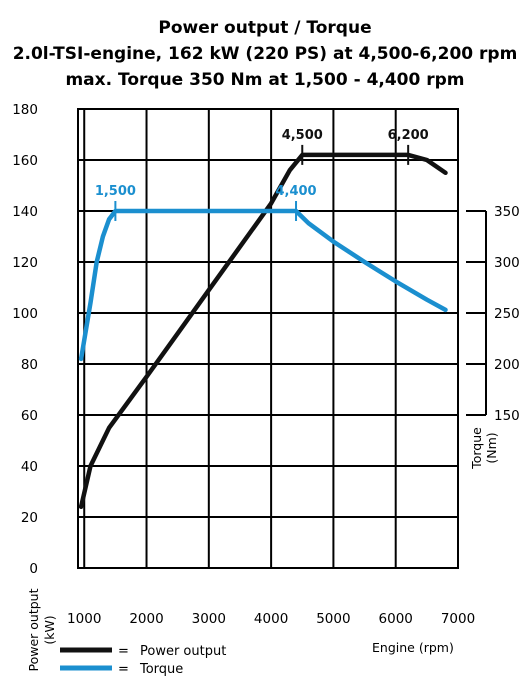  What do you see at coordinates (493, 314) in the screenshot?
I see `right-axis-ticks: 150 200 250 300 350` at bounding box center [493, 314].